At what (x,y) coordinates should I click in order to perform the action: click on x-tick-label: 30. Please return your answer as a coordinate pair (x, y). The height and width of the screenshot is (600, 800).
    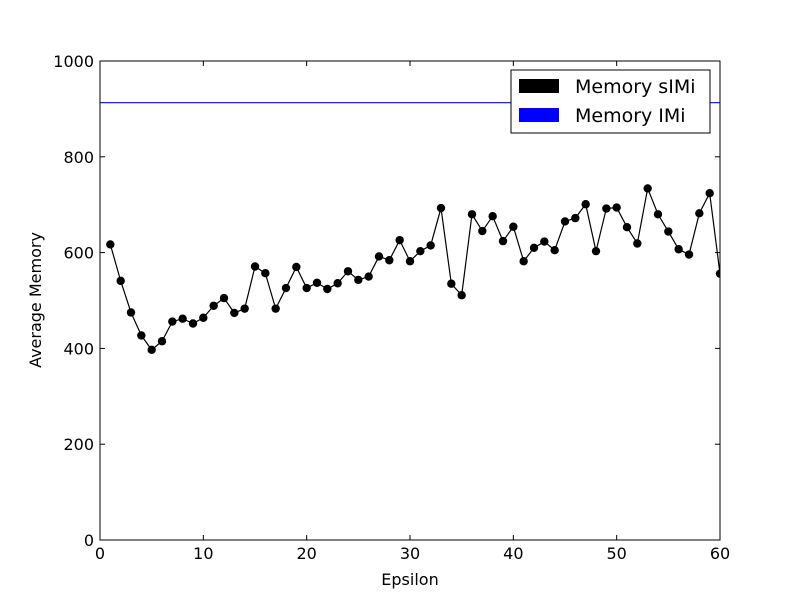
    Looking at the image, I should click on (410, 553).